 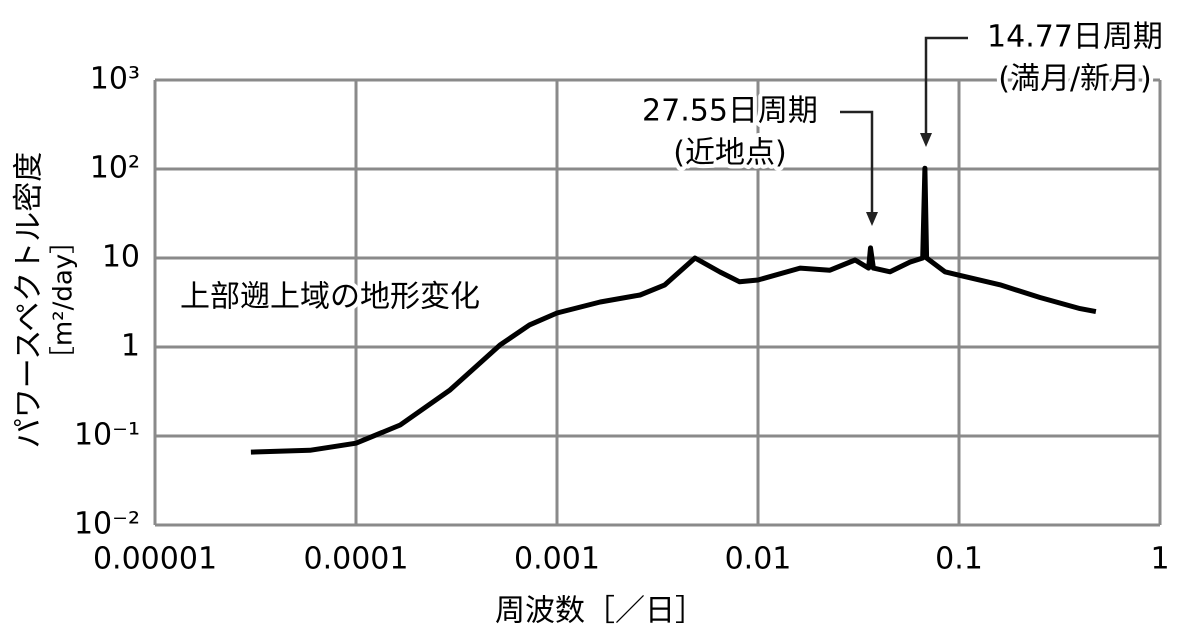 What do you see at coordinates (121, 257) in the screenshot?
I see `y-tick-label: 10` at bounding box center [121, 257].